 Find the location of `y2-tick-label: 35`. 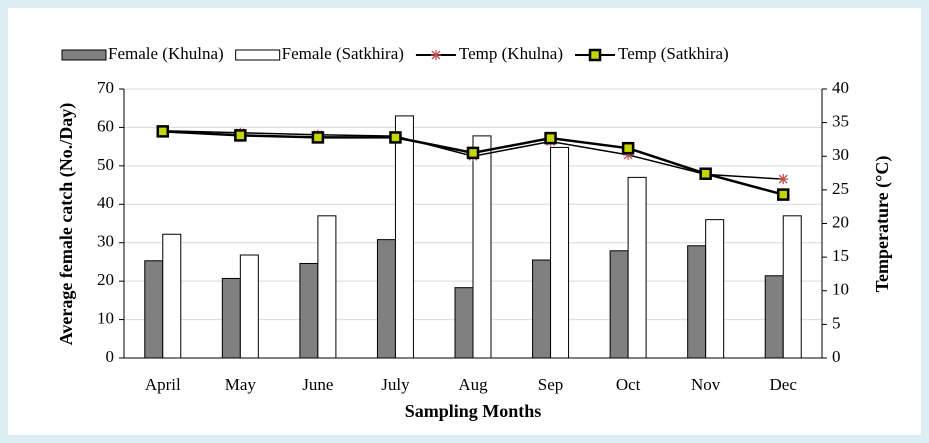

y2-tick-label: 35 is located at coordinates (840, 121).